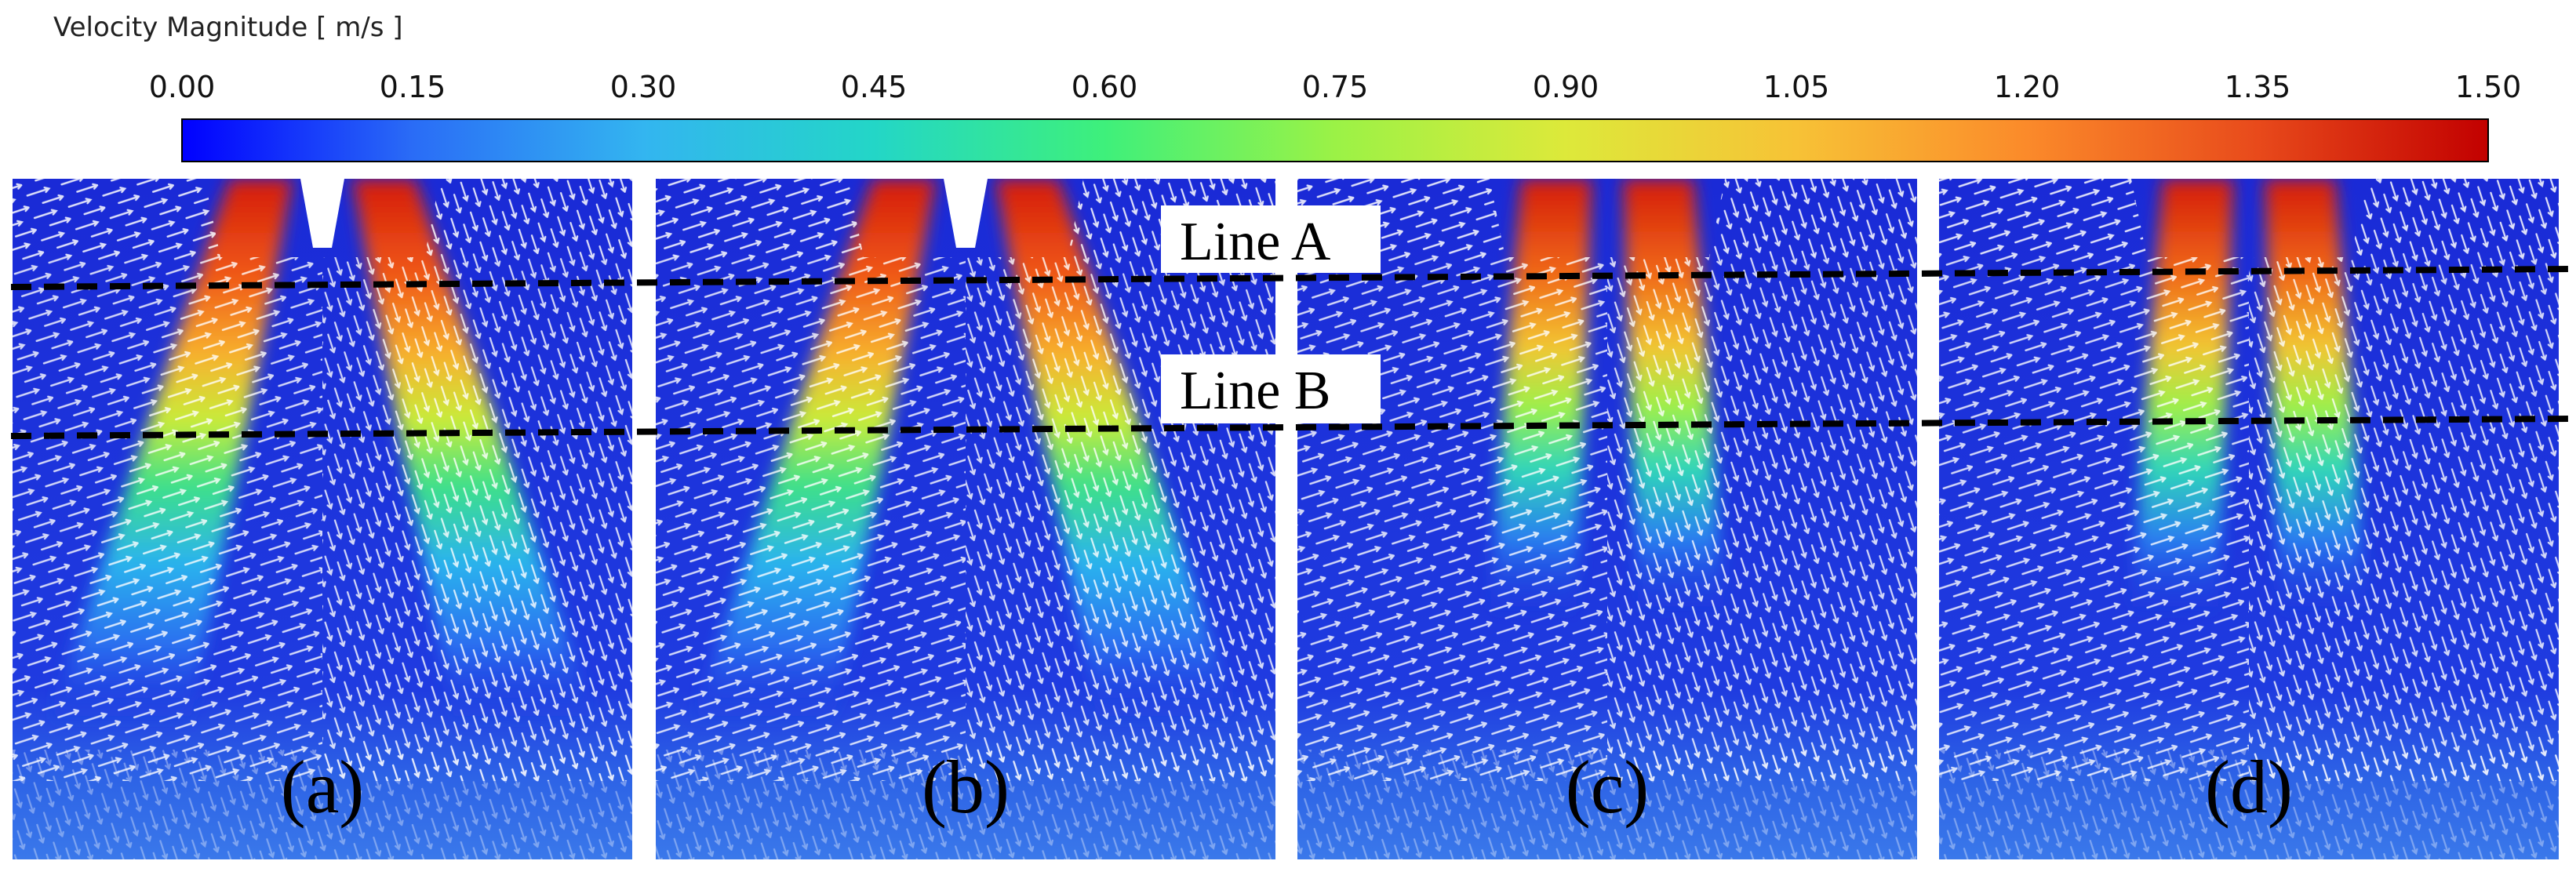 This screenshot has width=2576, height=879. I want to click on line-b-label-box, so click(1271, 388).